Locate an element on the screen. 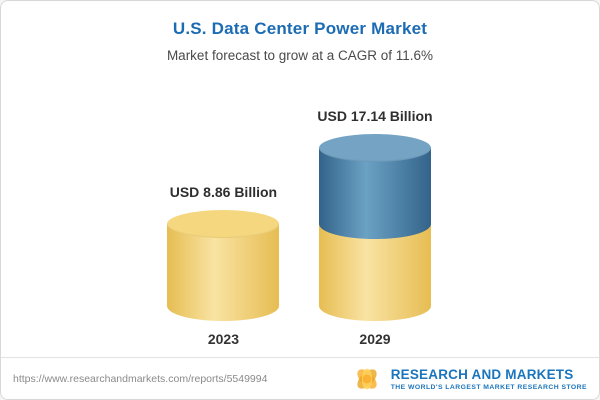 This screenshot has width=600, height=400. cylinder-segment-growth is located at coordinates (375, 186).